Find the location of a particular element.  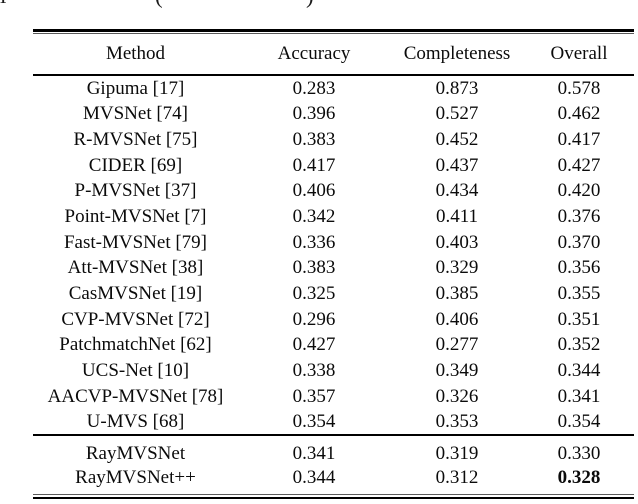

table-row: R-MVSNet [75] 0.383 0.452 0.417 is located at coordinates (333, 140).